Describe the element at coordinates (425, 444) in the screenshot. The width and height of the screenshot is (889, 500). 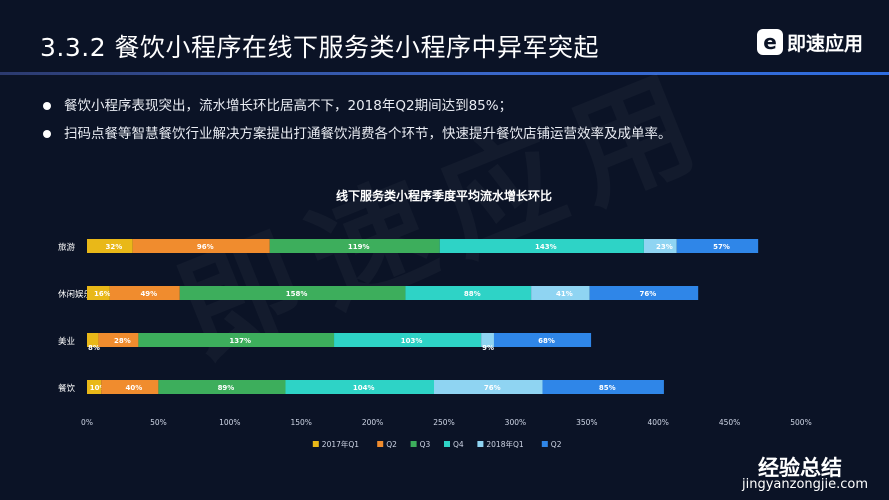
I see `legend-label: Q3` at that location.